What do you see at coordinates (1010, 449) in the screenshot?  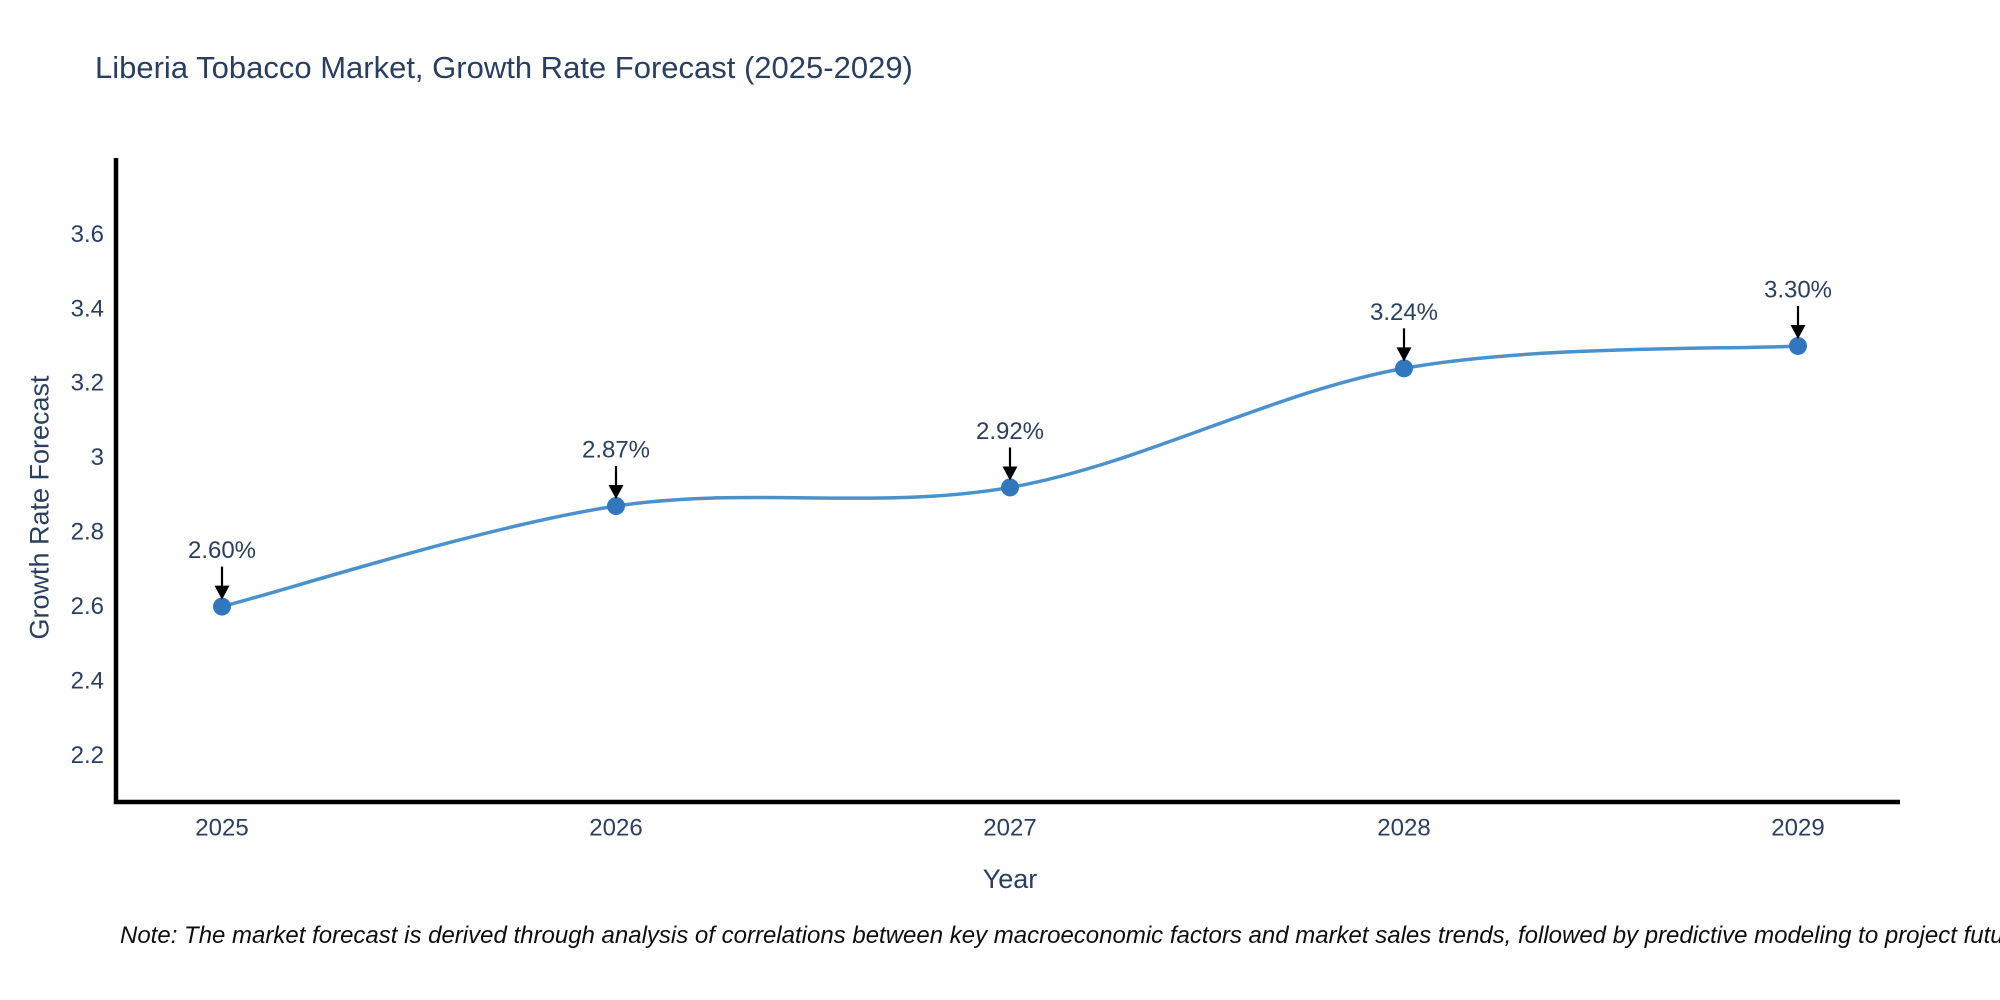 I see `annotation-2027: 2.92%` at bounding box center [1010, 449].